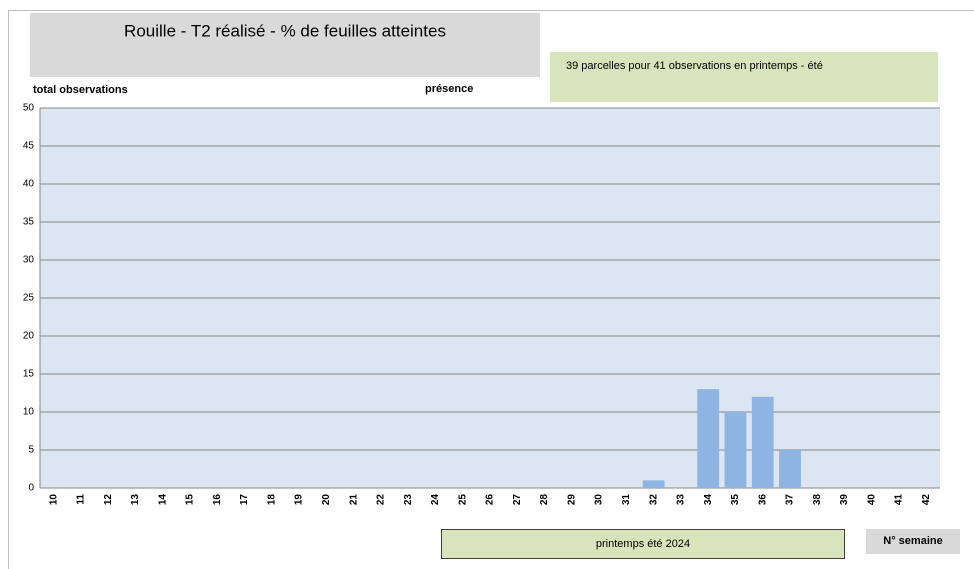 This screenshot has width=974, height=569. I want to click on x-tick-label: 34, so click(708, 500).